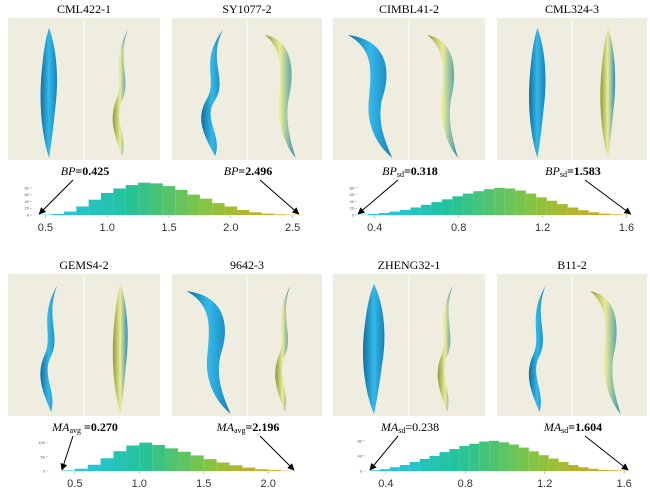 The width and height of the screenshot is (650, 496). Describe the element at coordinates (43, 456) in the screenshot. I see `y-tick-label: 50` at that location.